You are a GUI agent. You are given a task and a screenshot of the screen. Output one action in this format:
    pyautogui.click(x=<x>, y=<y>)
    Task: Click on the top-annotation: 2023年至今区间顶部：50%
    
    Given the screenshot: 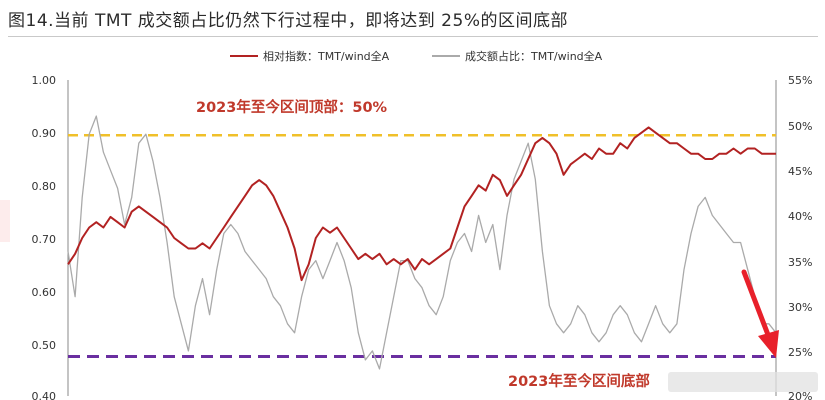 What is the action you would take?
    pyautogui.click(x=292, y=107)
    